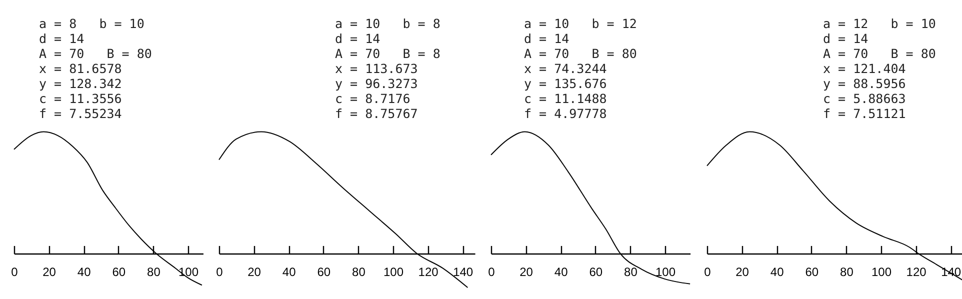 The height and width of the screenshot is (299, 962). I want to click on text: a = 12 b = 10, so click(879, 23).